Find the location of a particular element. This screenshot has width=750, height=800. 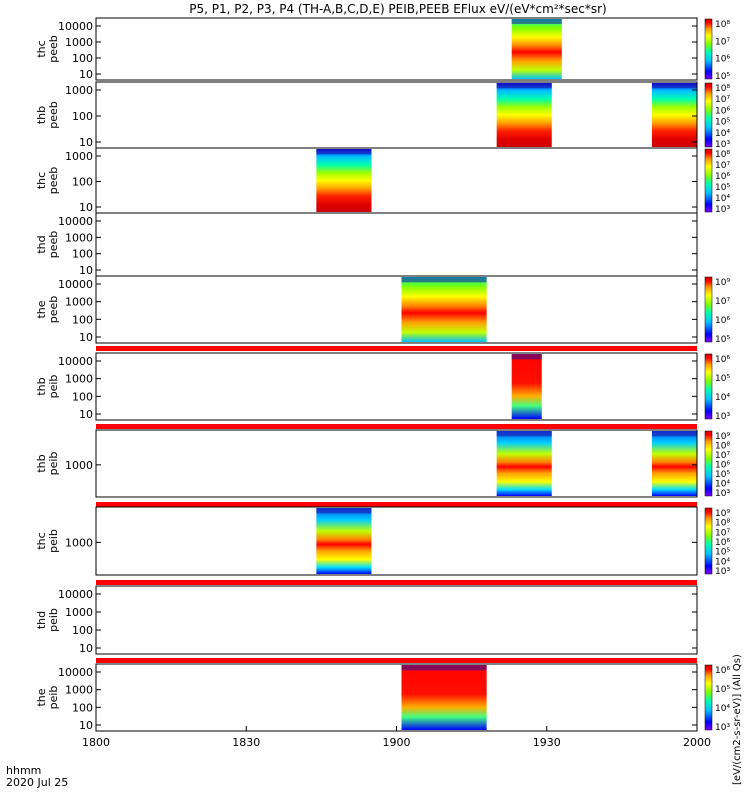

time-axis-unit-label: hhmm is located at coordinates (23, 770).